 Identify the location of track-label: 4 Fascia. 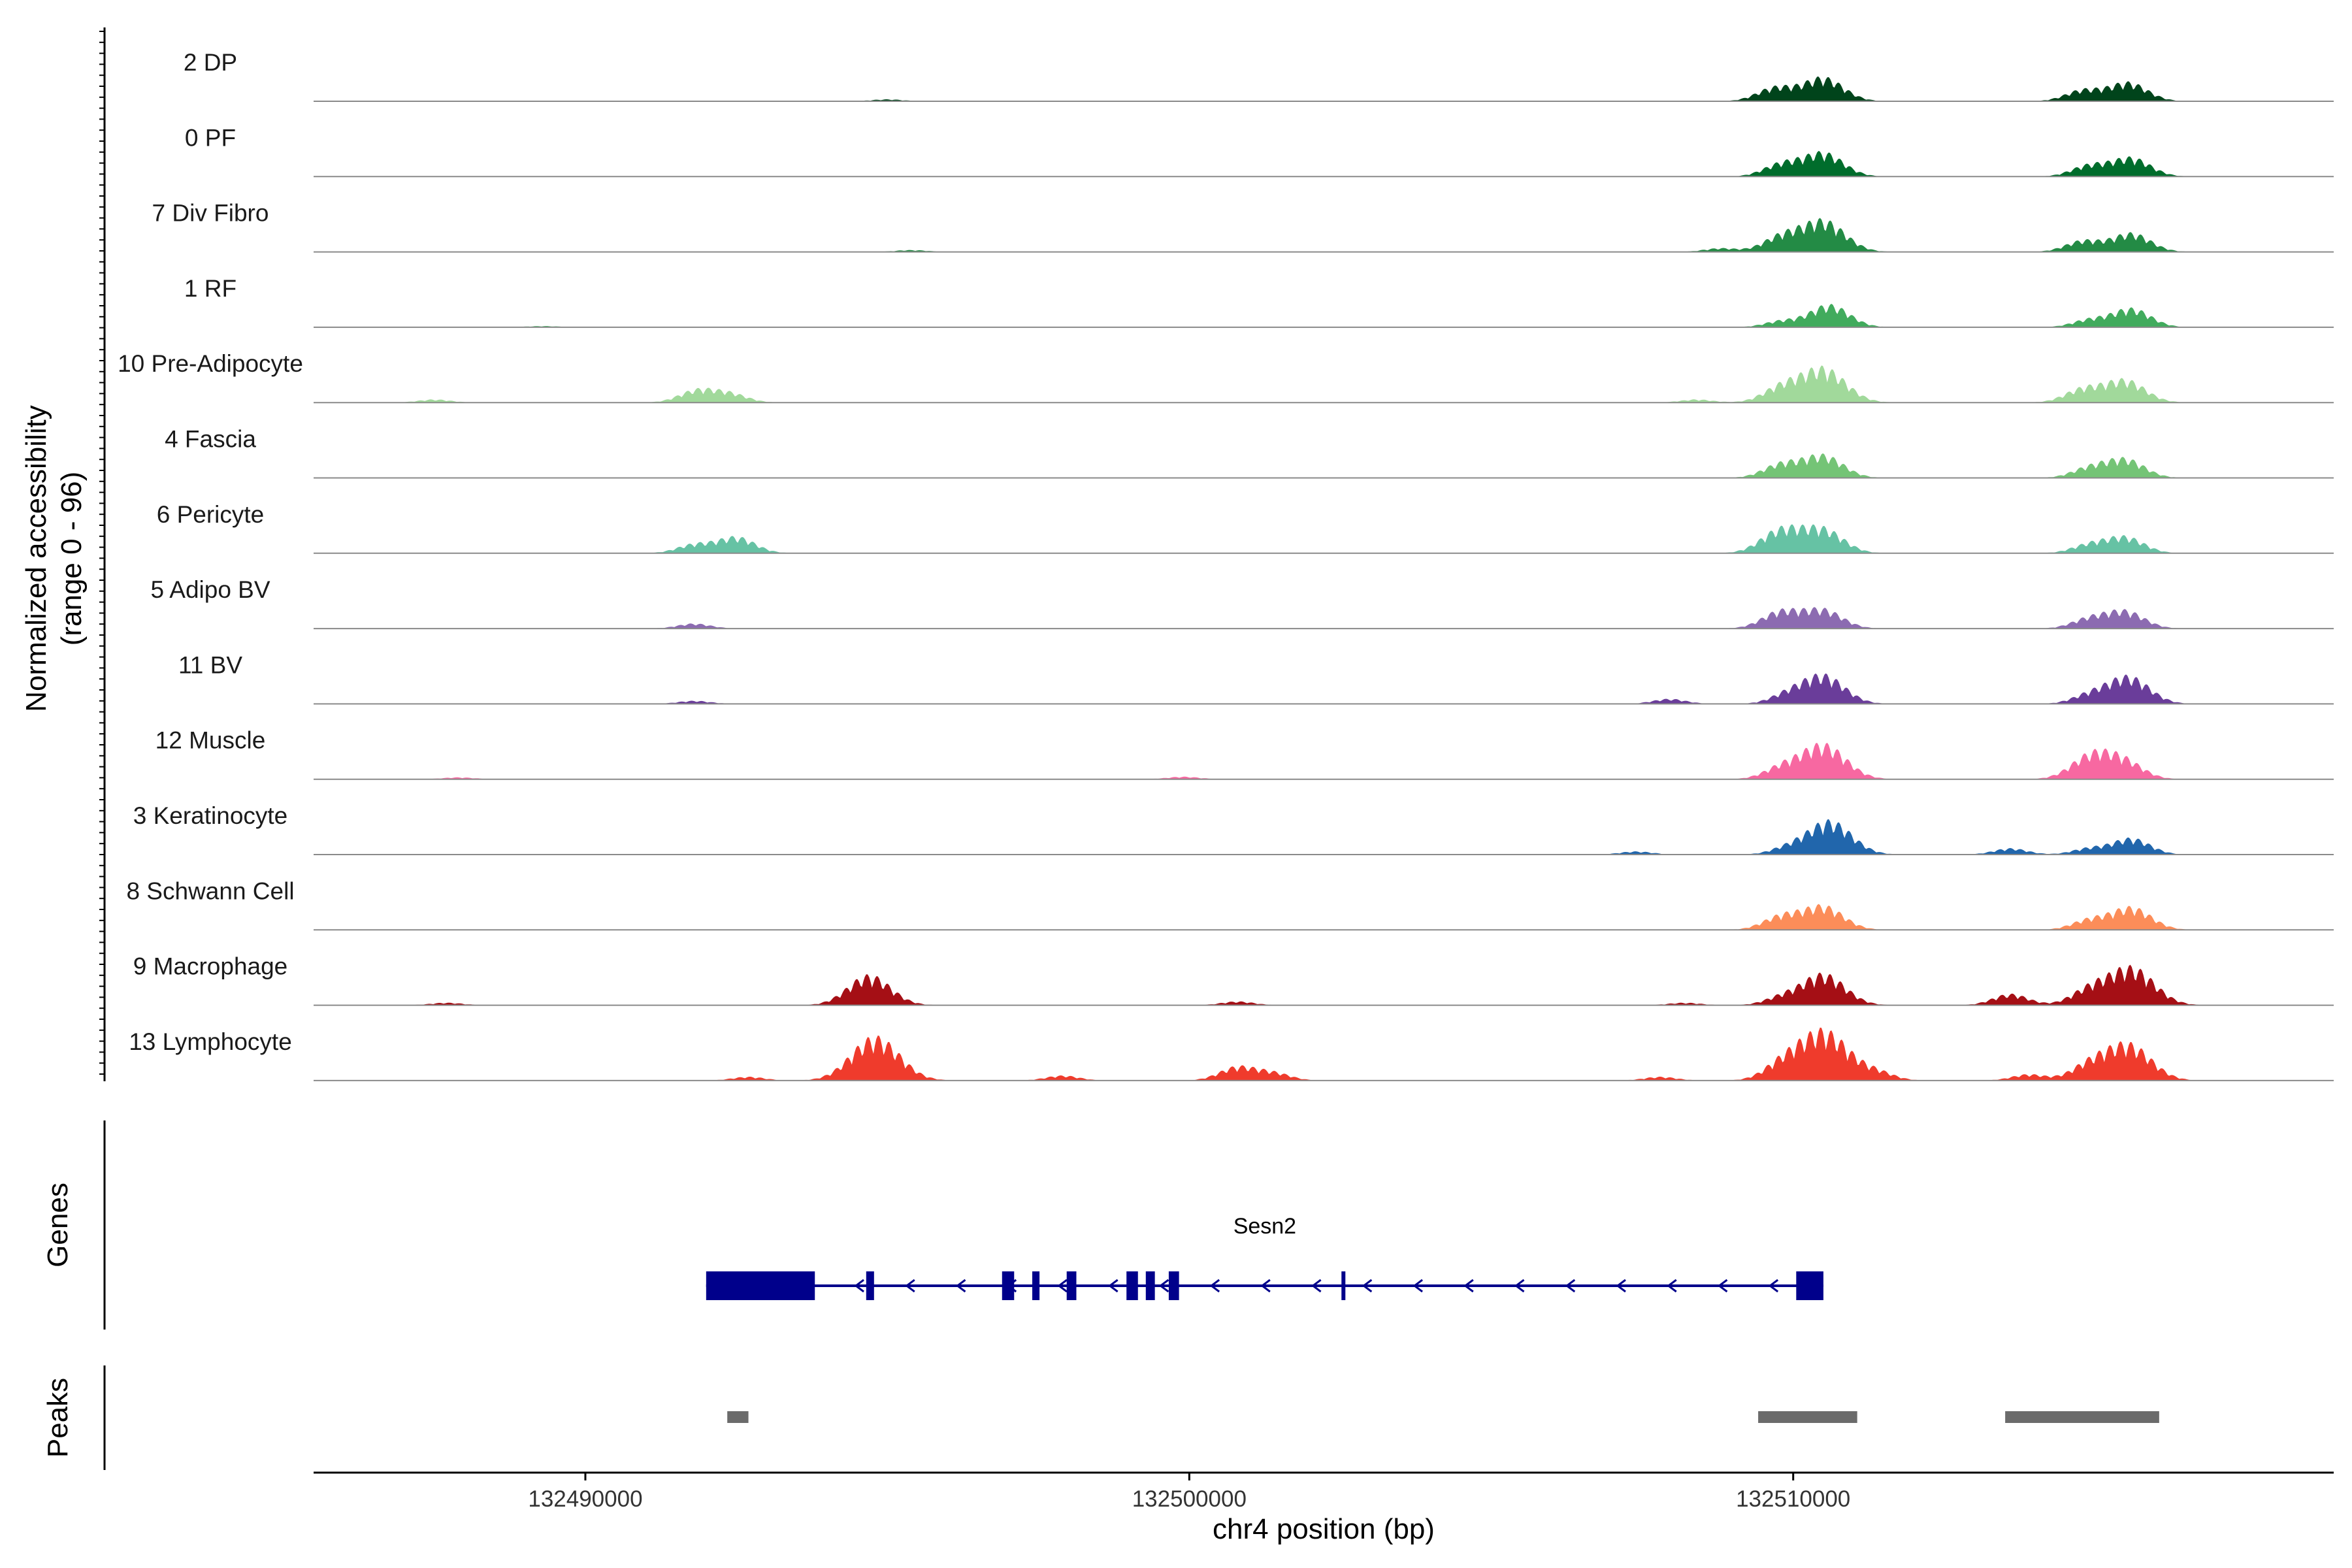
(210, 439).